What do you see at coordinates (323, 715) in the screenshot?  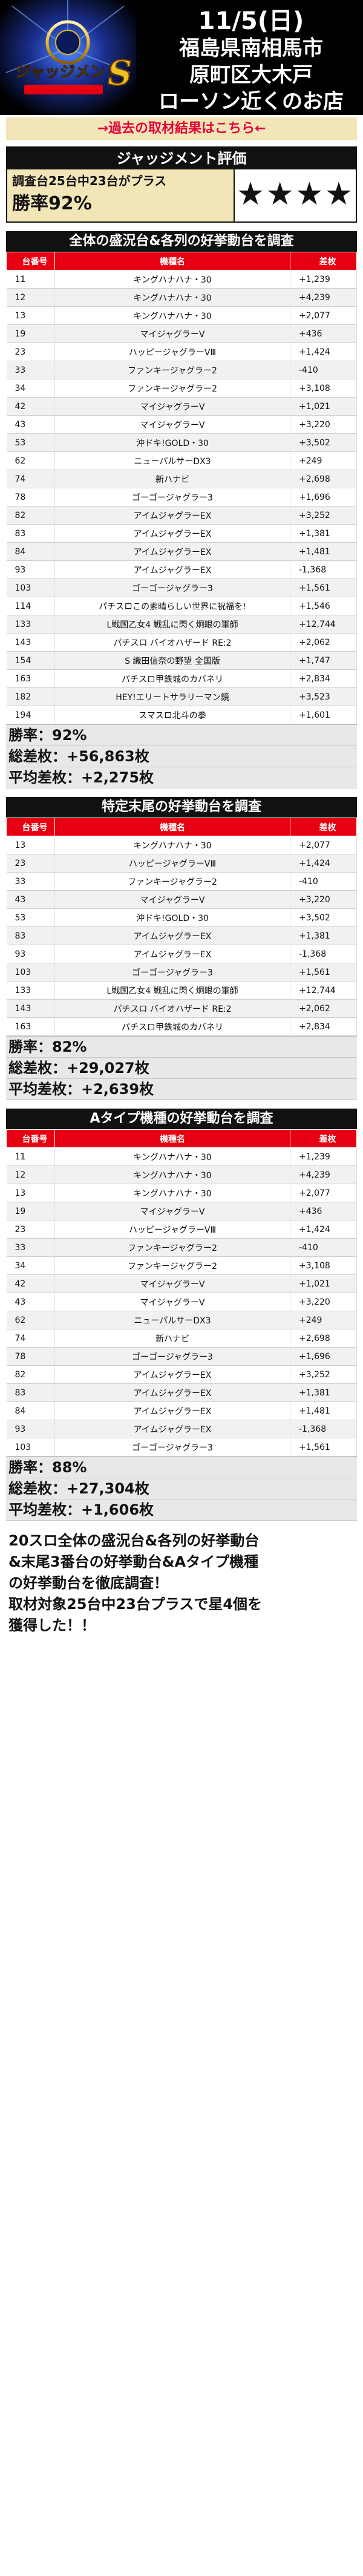 I see `coin-difference: +1,601` at bounding box center [323, 715].